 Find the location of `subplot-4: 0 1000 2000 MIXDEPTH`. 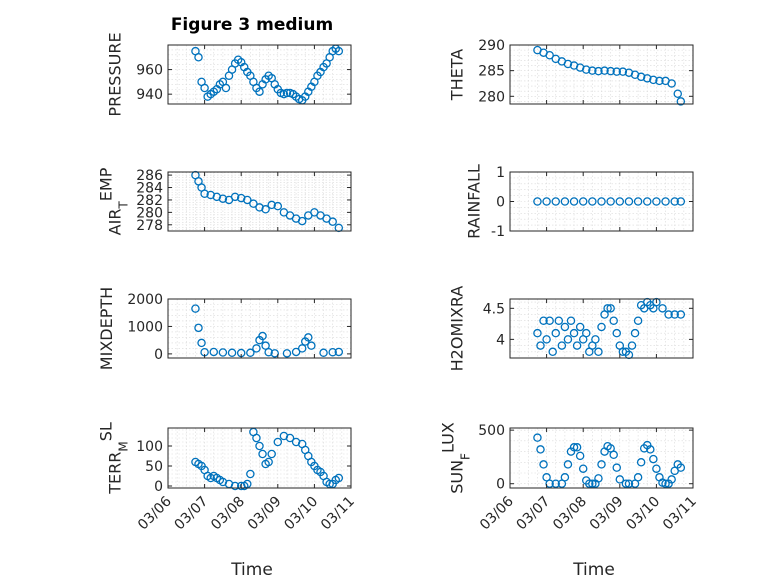

subplot-4: 0 1000 2000 MIXDEPTH is located at coordinates (224, 328).